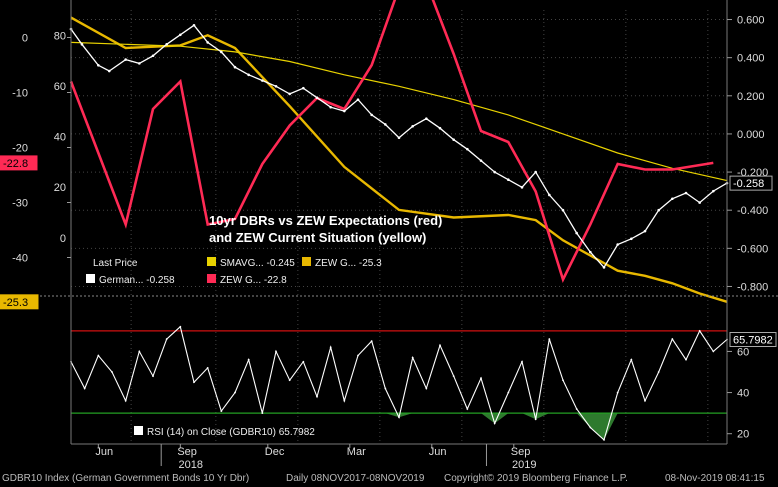 This screenshot has height=487, width=778. Describe the element at coordinates (753, 339) in the screenshot. I see `rsi-last-tag-box` at that location.